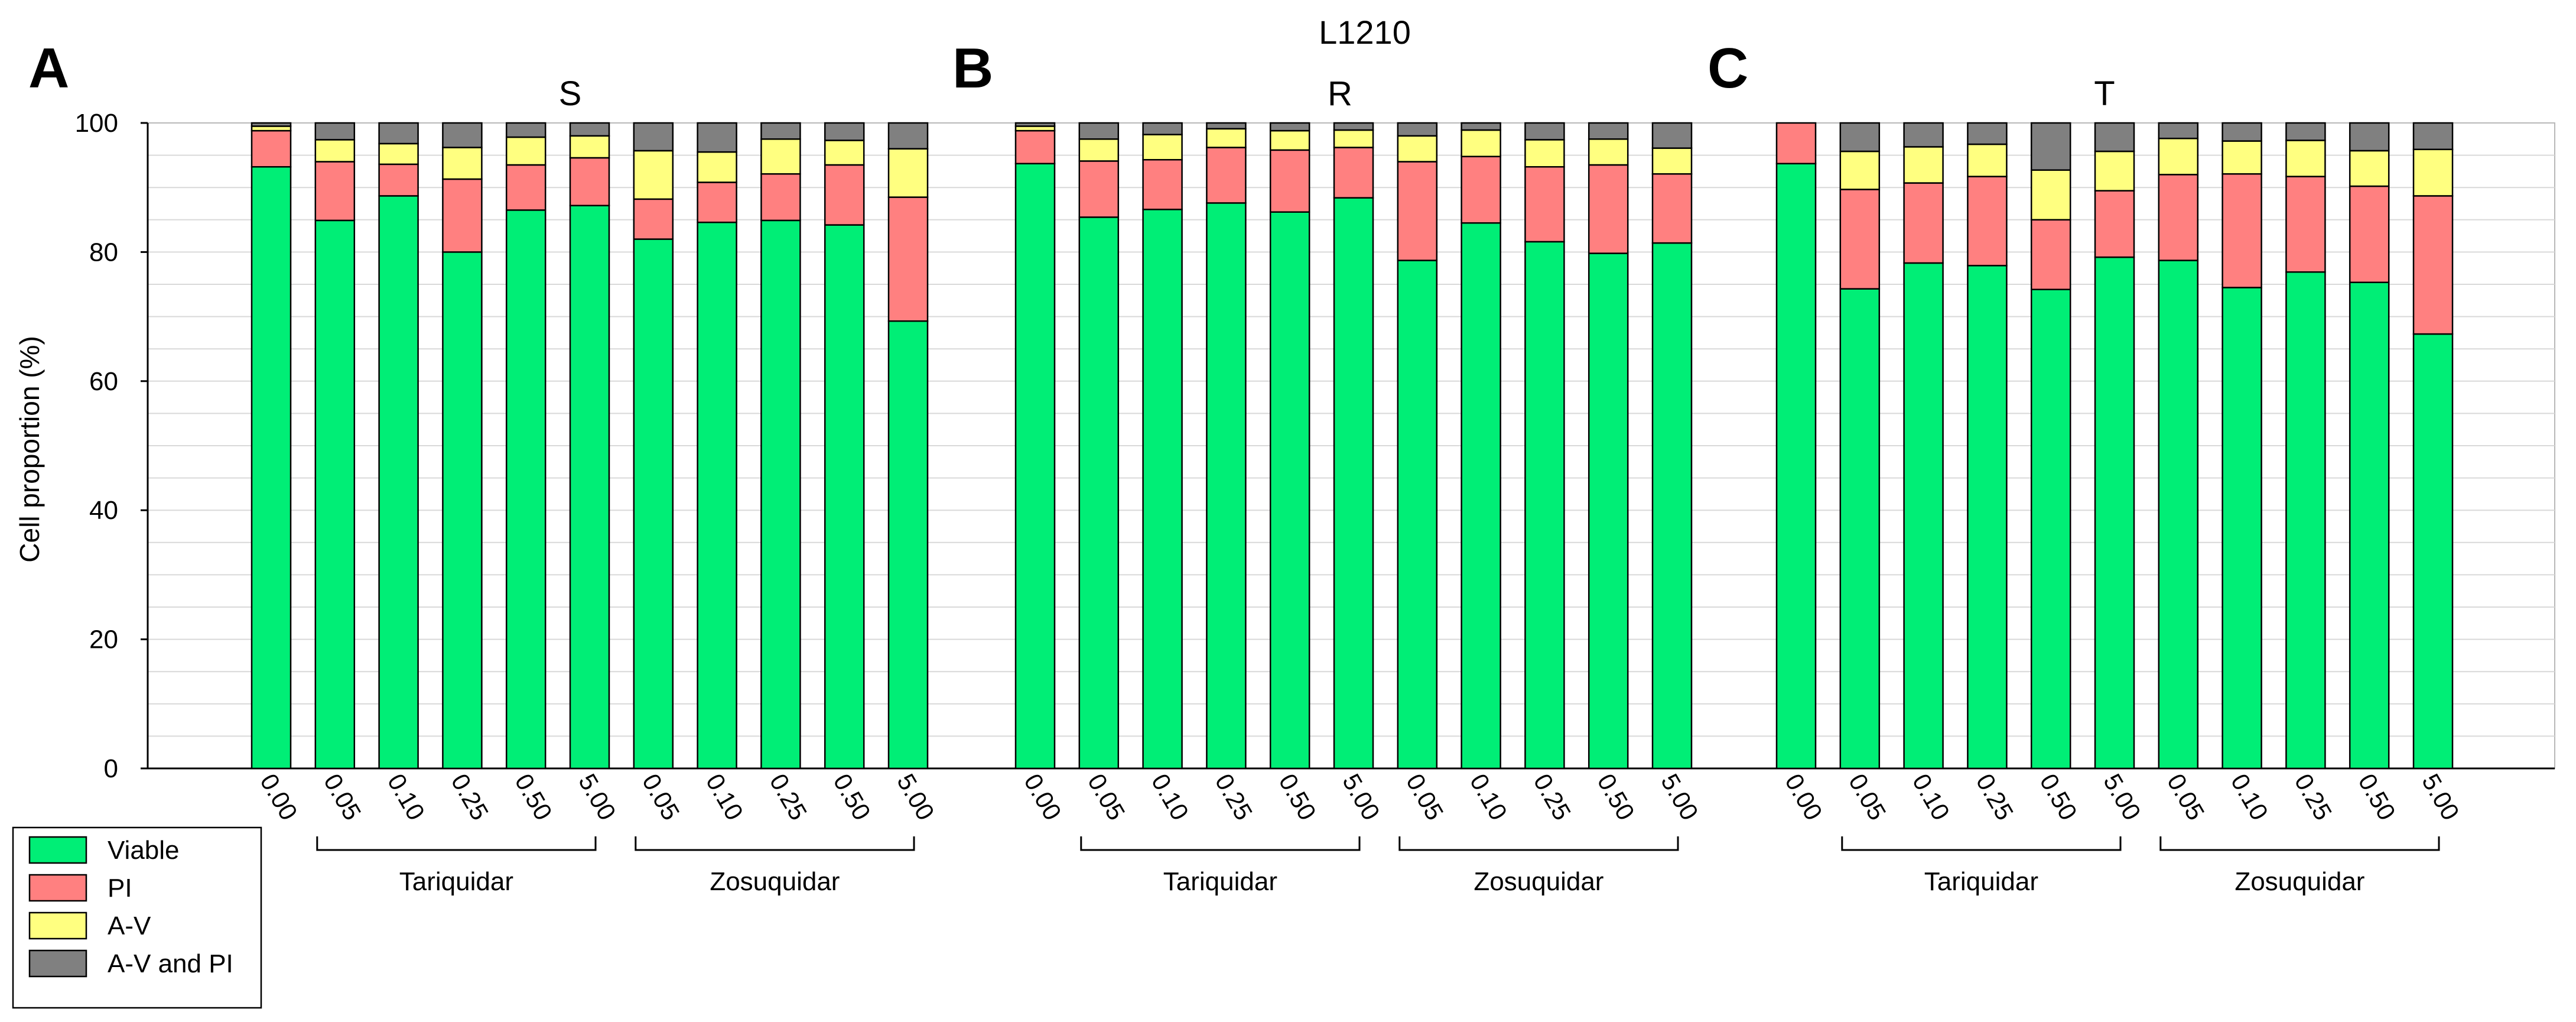 Image resolution: width=2576 pixels, height=1022 pixels. What do you see at coordinates (1365, 32) in the screenshot?
I see `chart-title: L1210` at bounding box center [1365, 32].